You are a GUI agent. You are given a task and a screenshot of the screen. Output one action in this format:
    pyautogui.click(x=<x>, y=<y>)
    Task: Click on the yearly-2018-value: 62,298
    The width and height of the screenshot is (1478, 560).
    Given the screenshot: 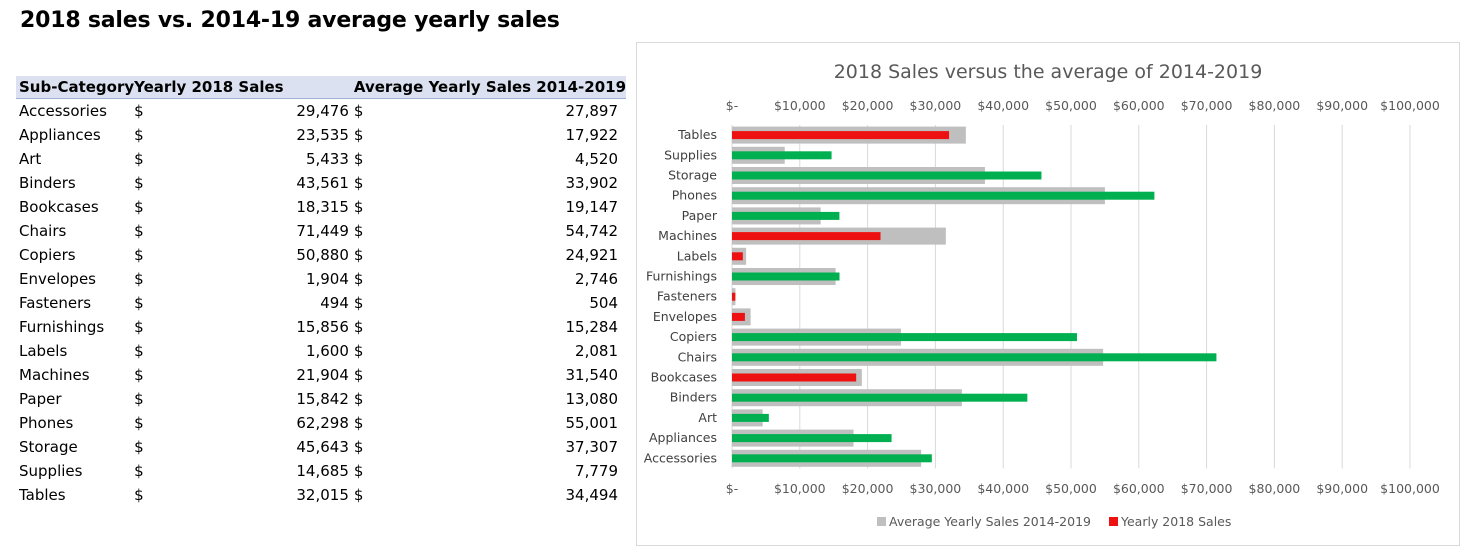 What is the action you would take?
    pyautogui.click(x=322, y=423)
    